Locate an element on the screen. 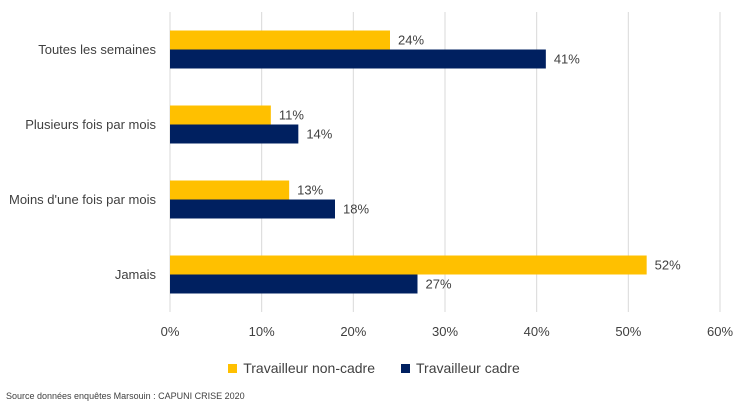  data-label: 27% is located at coordinates (439, 284).